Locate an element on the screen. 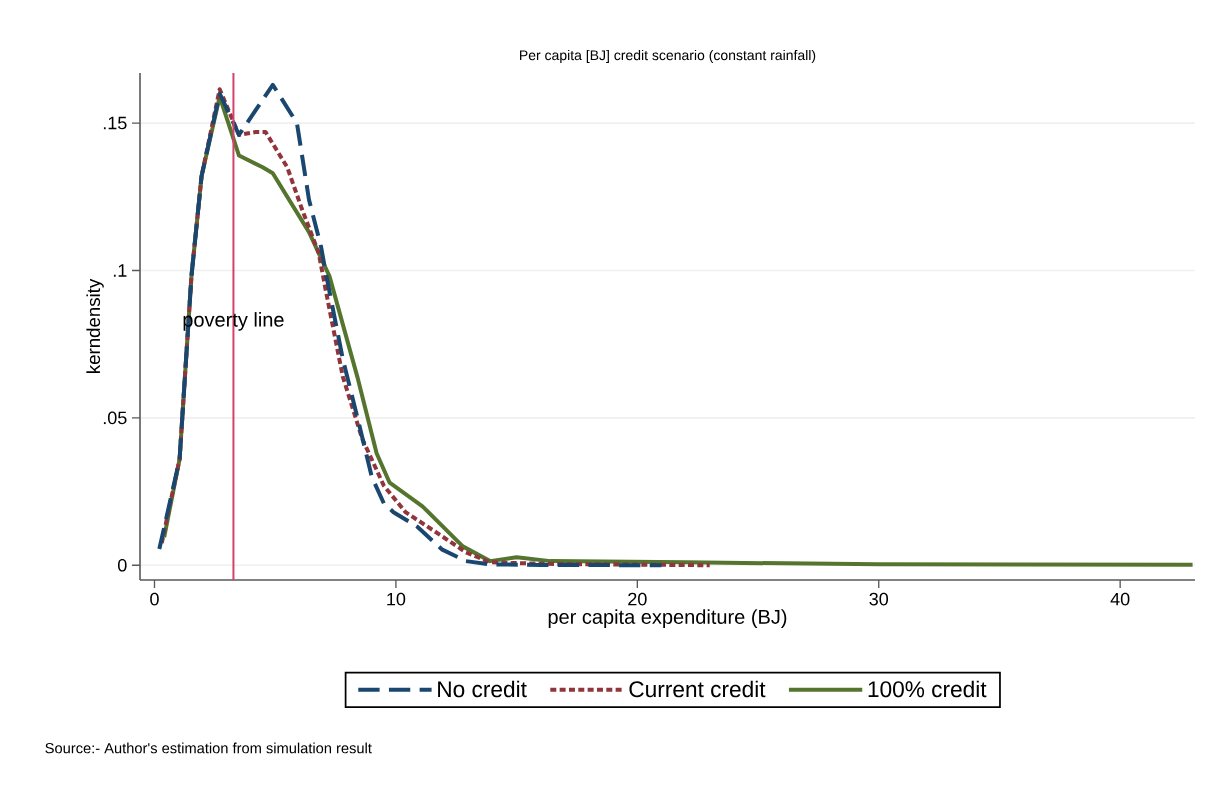 The image size is (1222, 786). x-tick-label: 10 is located at coordinates (396, 599).